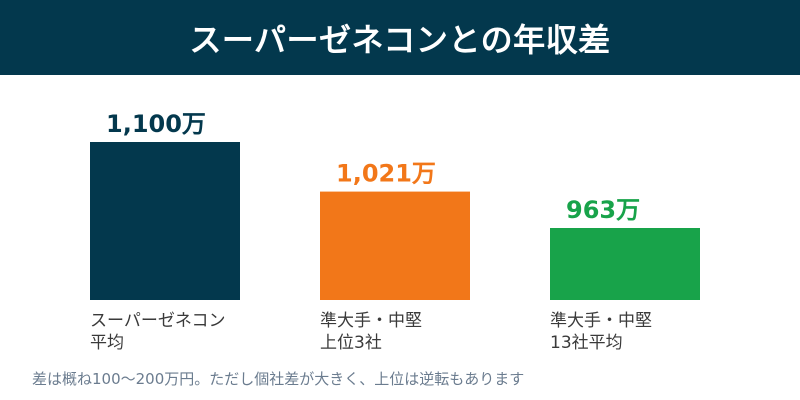 This screenshot has width=800, height=400. What do you see at coordinates (386, 174) in the screenshot?
I see `value-label-2: 1,021万` at bounding box center [386, 174].